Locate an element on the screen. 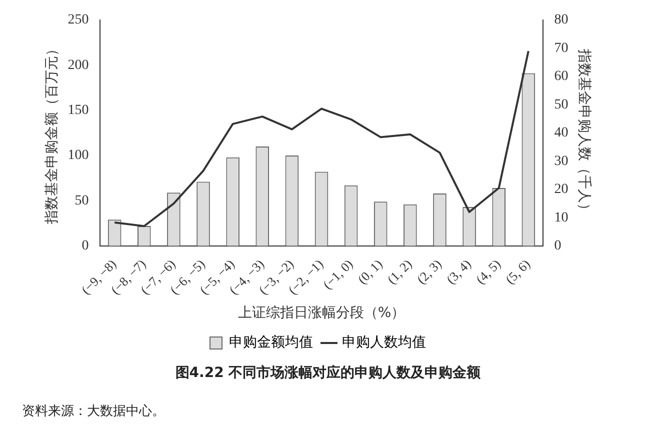  y-tick-label: 0 is located at coordinates (85, 246).